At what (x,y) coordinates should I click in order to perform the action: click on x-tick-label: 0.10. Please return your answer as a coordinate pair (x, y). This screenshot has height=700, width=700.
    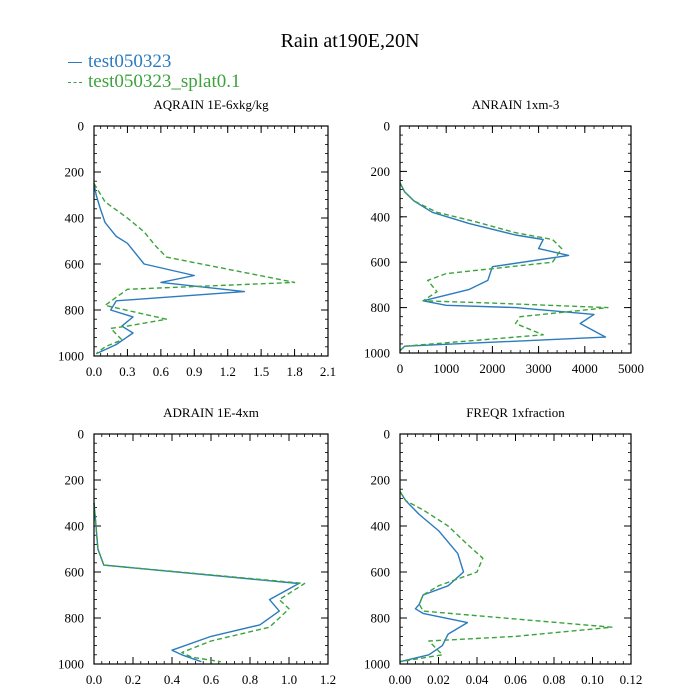
    Looking at the image, I should click on (592, 679).